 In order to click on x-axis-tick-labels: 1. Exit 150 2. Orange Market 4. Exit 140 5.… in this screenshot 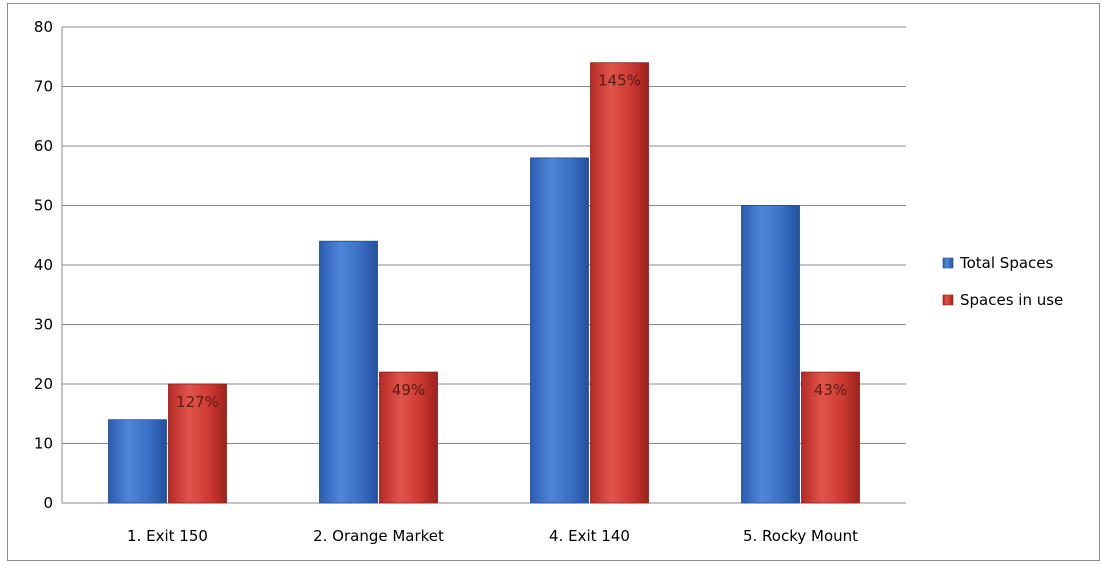, I will do `click(492, 536)`.